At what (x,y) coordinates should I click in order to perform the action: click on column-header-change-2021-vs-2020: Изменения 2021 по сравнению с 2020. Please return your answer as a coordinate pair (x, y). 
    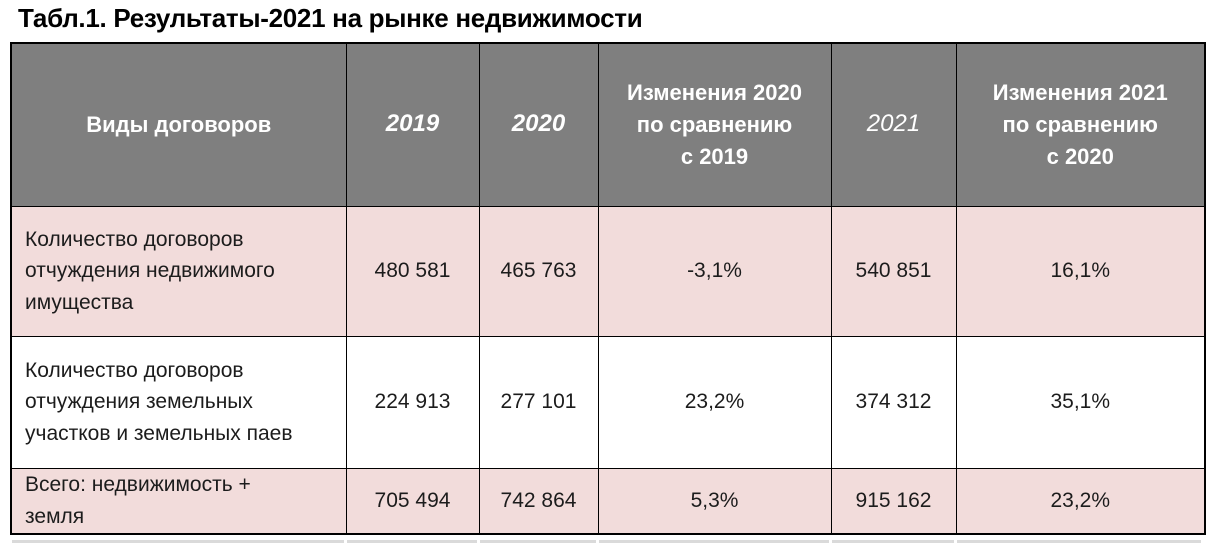
    Looking at the image, I should click on (1080, 124).